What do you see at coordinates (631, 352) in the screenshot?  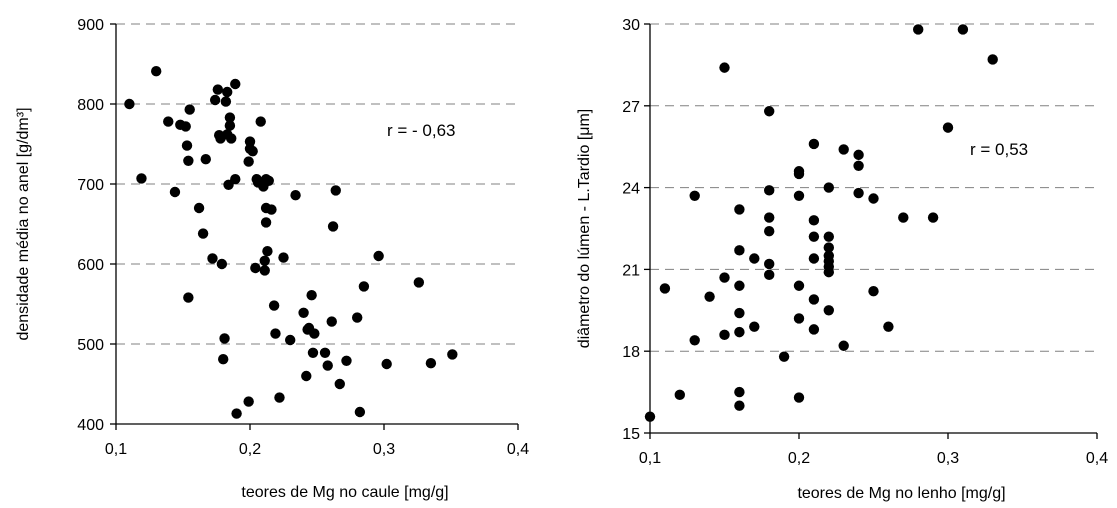 I see `y-tick-label: 18` at bounding box center [631, 352].